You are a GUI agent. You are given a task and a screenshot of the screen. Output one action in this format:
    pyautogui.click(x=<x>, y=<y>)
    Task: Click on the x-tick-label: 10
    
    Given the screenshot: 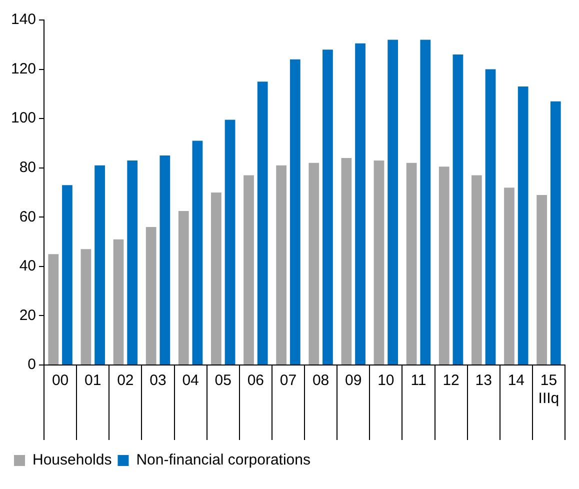 What is the action you would take?
    pyautogui.click(x=386, y=381)
    